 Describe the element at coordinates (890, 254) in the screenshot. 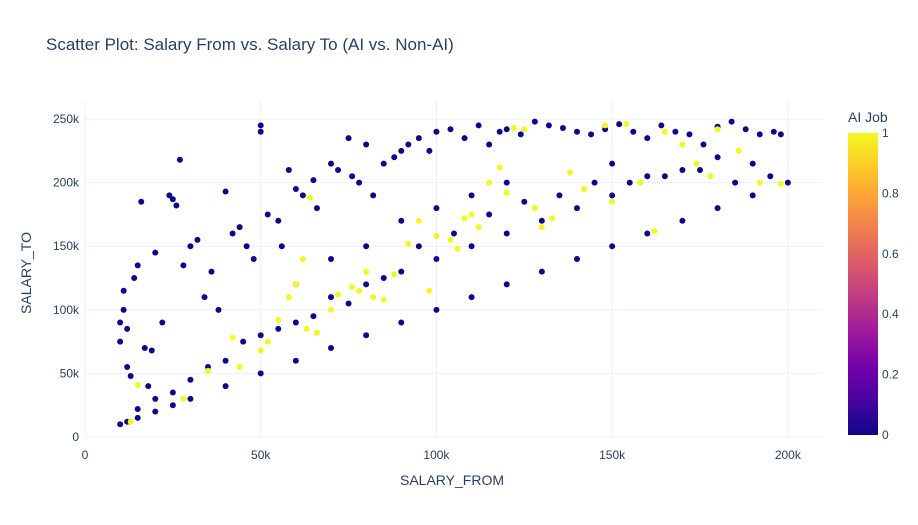

I see `colorbar-tick-label: 0.6` at that location.